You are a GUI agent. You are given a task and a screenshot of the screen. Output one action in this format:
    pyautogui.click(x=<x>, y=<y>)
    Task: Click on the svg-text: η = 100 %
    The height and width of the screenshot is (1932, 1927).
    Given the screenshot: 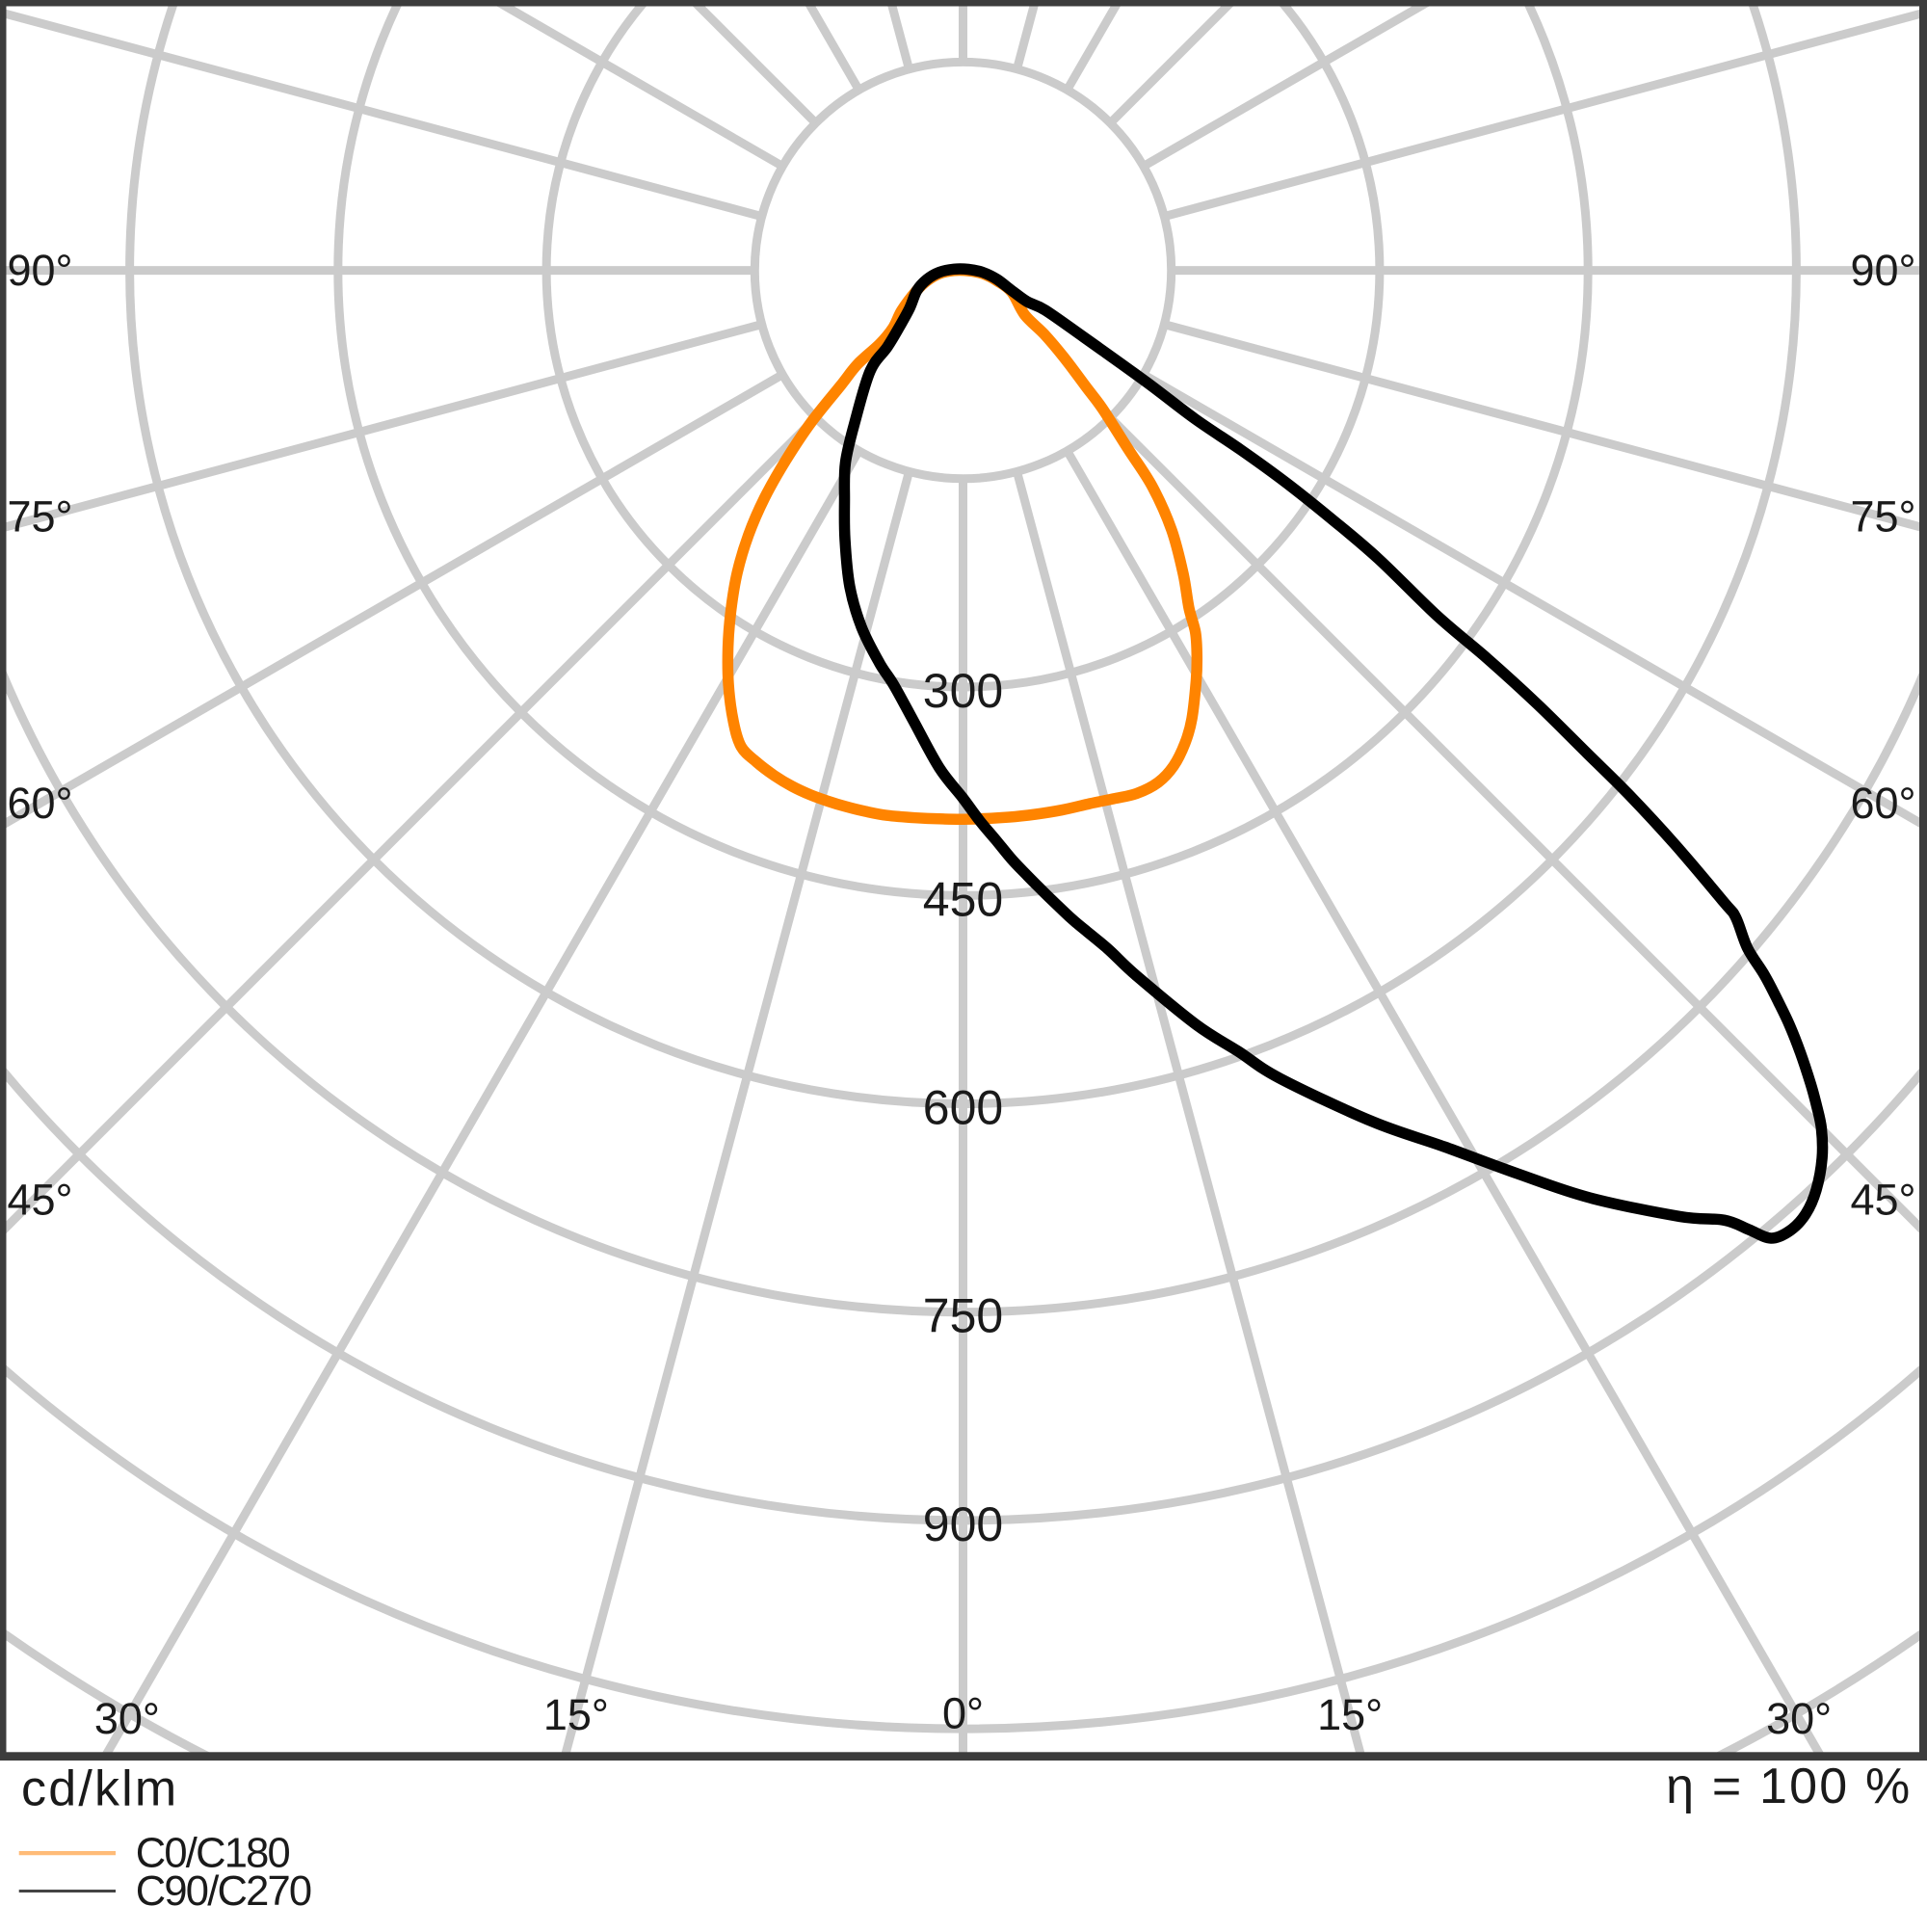 What is the action you would take?
    pyautogui.click(x=1789, y=1786)
    